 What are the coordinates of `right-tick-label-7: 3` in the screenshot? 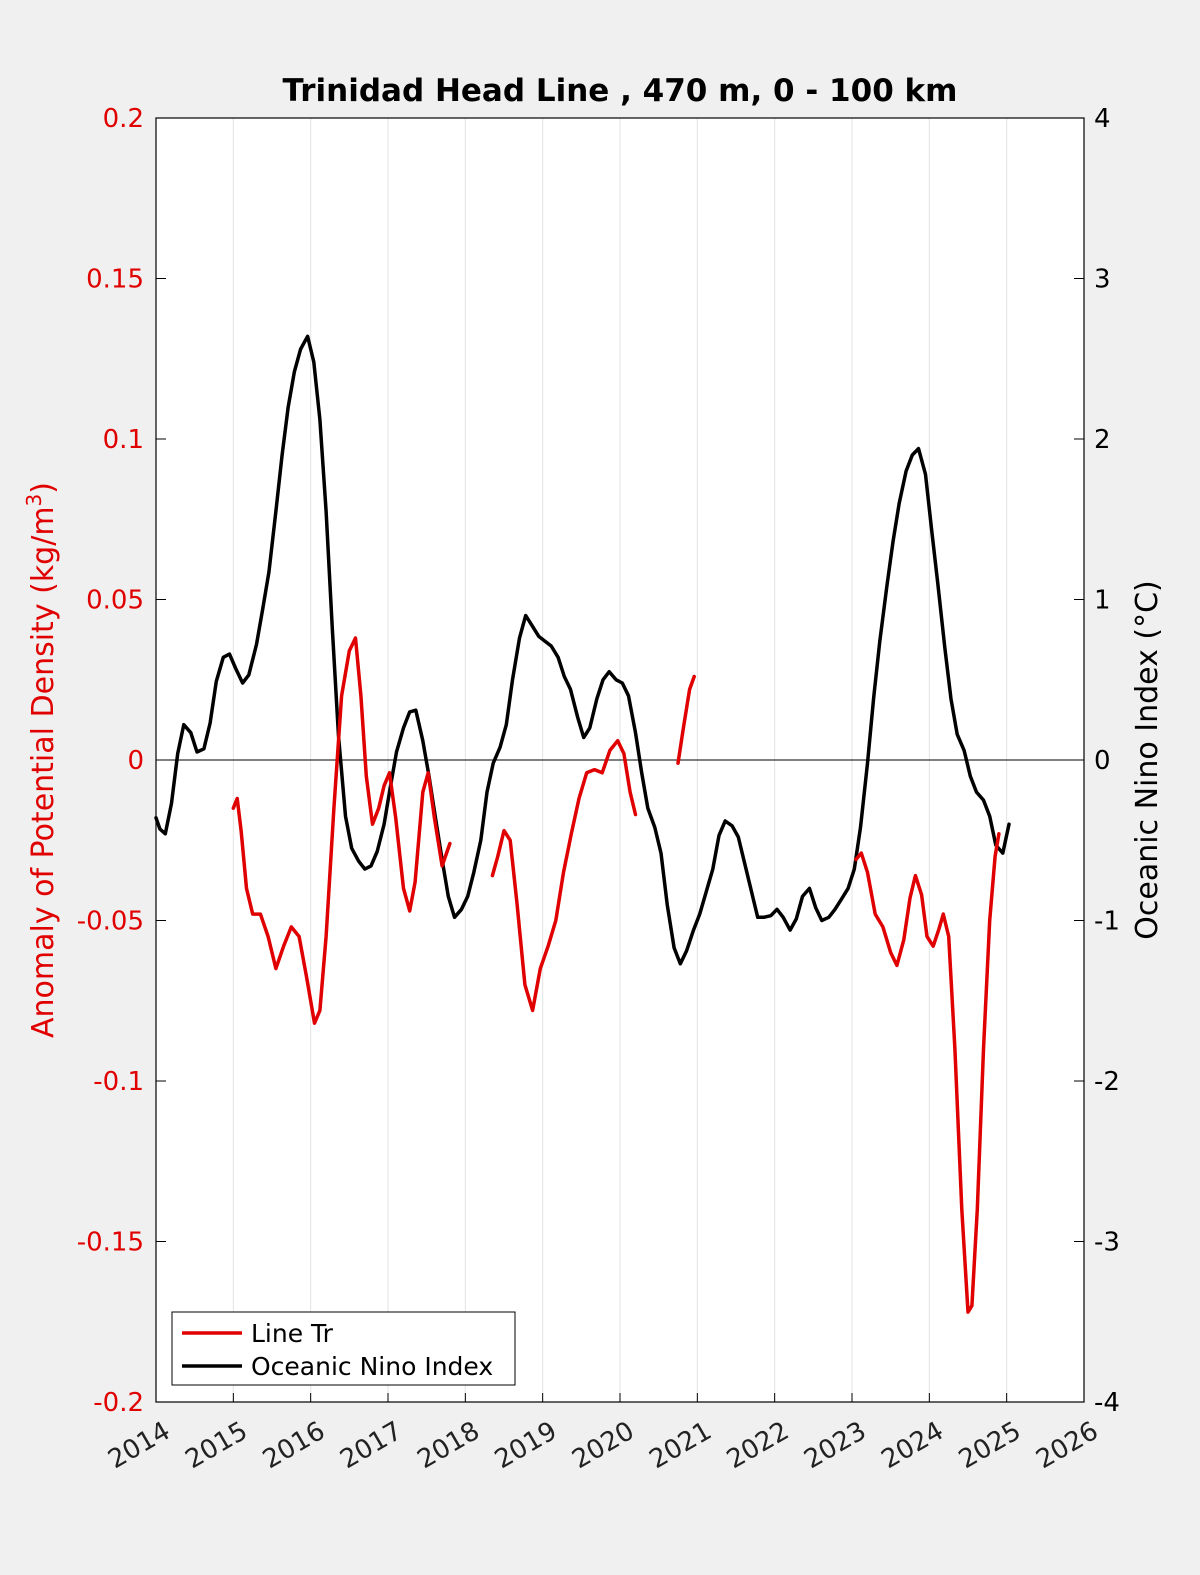 It's located at (1102, 280).